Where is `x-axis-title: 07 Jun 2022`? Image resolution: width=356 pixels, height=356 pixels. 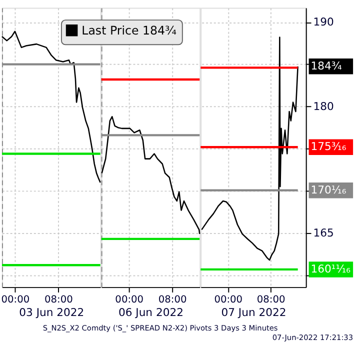 x-axis-title: 07 Jun 2022 is located at coordinates (253, 313).